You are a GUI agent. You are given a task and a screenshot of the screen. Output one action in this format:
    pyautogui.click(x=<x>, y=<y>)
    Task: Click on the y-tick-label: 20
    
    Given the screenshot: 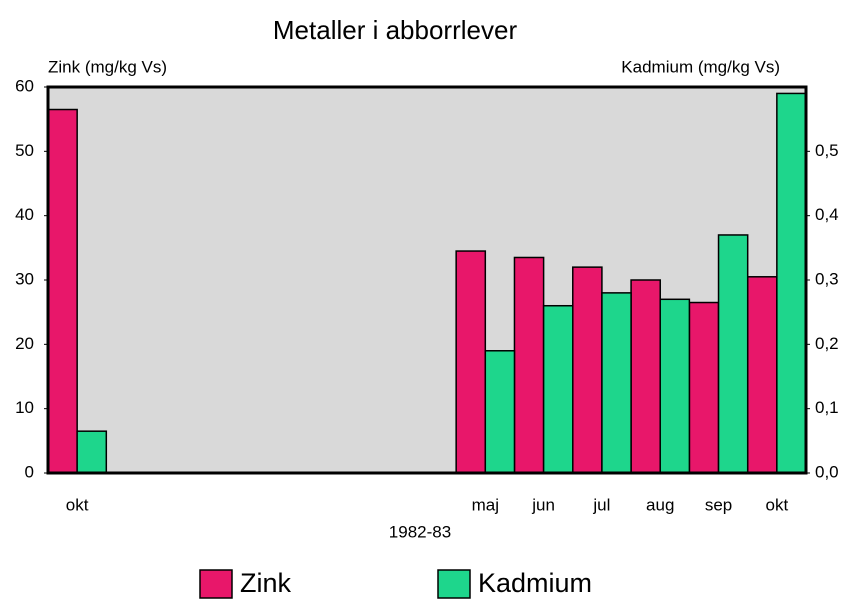 What is the action you would take?
    pyautogui.click(x=24, y=343)
    